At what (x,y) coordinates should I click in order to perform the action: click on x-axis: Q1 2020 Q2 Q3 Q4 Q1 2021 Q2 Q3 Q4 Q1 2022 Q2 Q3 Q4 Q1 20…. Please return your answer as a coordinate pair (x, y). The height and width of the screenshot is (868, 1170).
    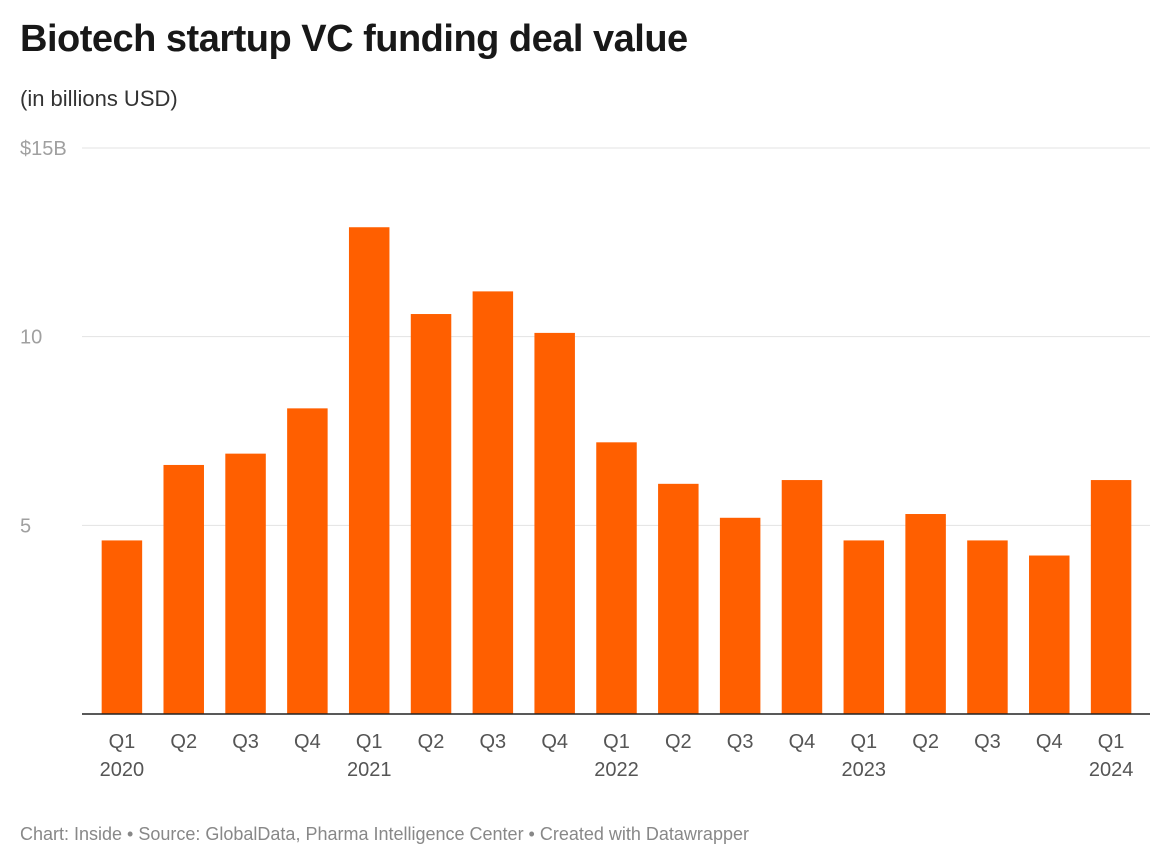
    Looking at the image, I should click on (616, 747).